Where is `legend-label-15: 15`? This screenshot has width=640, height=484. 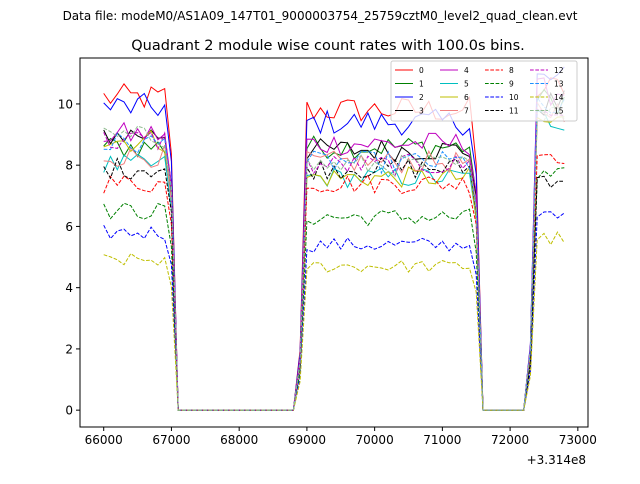
legend-label-15: 15 is located at coordinates (559, 111).